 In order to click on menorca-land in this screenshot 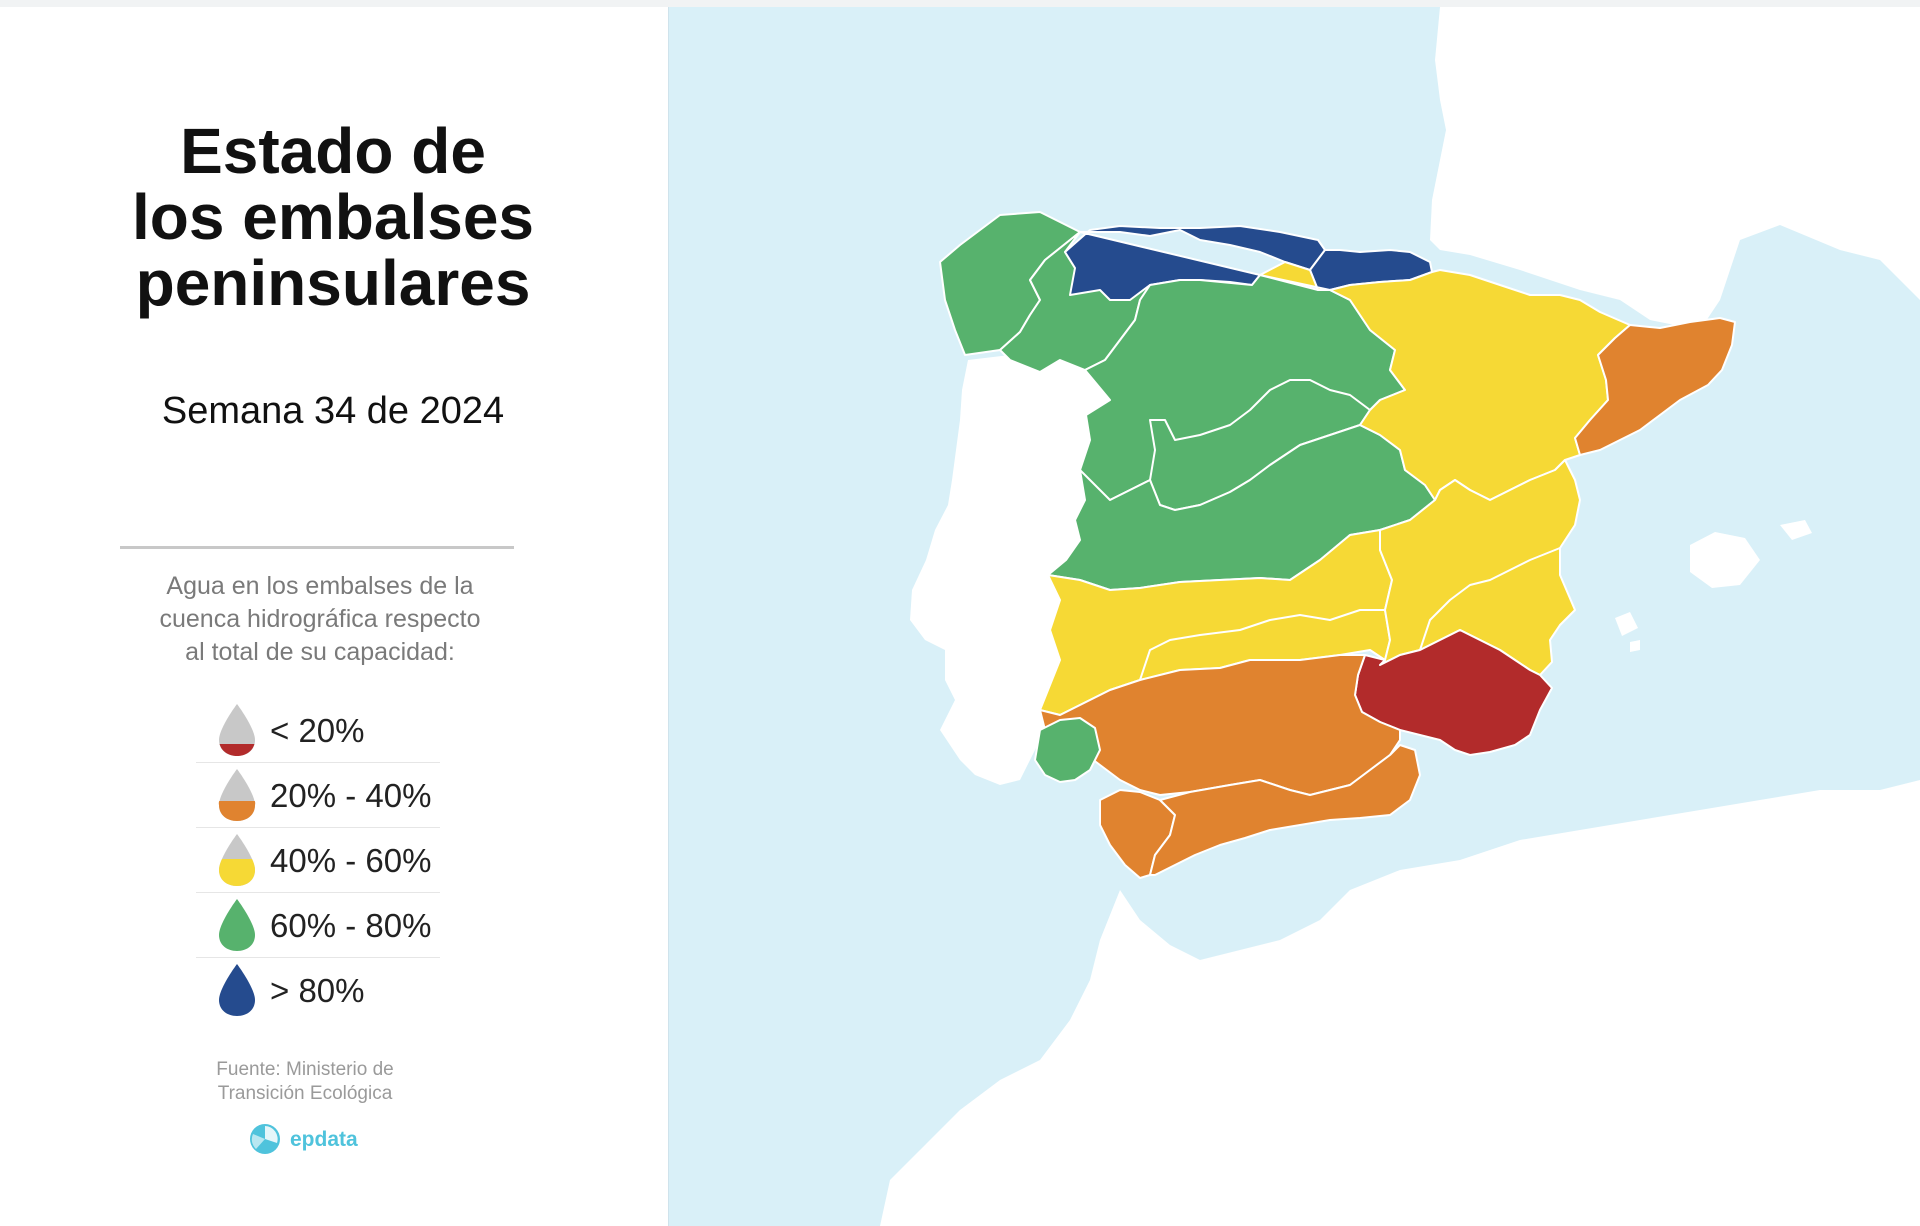, I will do `click(1796, 530)`.